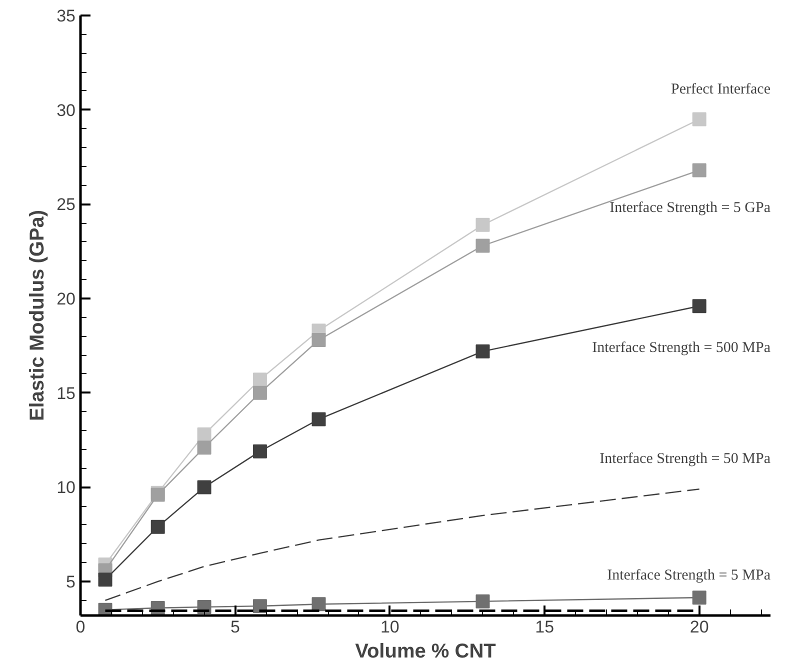 This screenshot has width=798, height=672. What do you see at coordinates (689, 576) in the screenshot?
I see `series-label: Interface Strength = 5 MPa` at bounding box center [689, 576].